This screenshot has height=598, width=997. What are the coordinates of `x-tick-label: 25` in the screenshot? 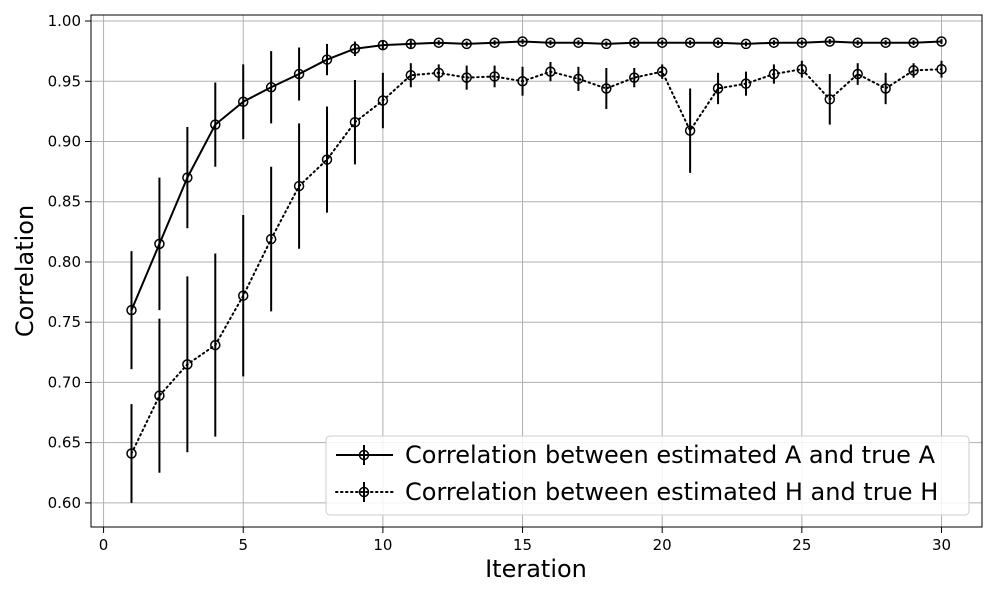 It's located at (801, 545).